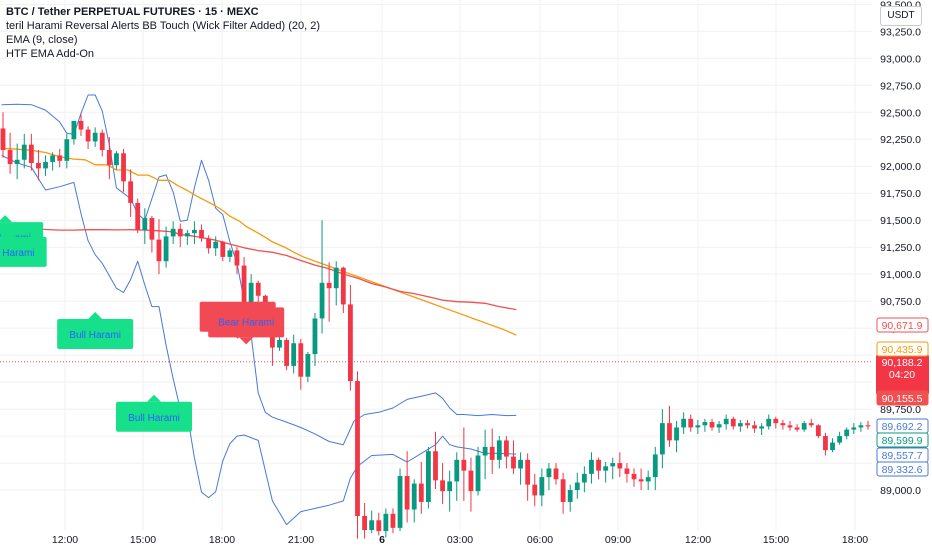 This screenshot has width=932, height=550. I want to click on label-text: Bear Harami, so click(246, 322).